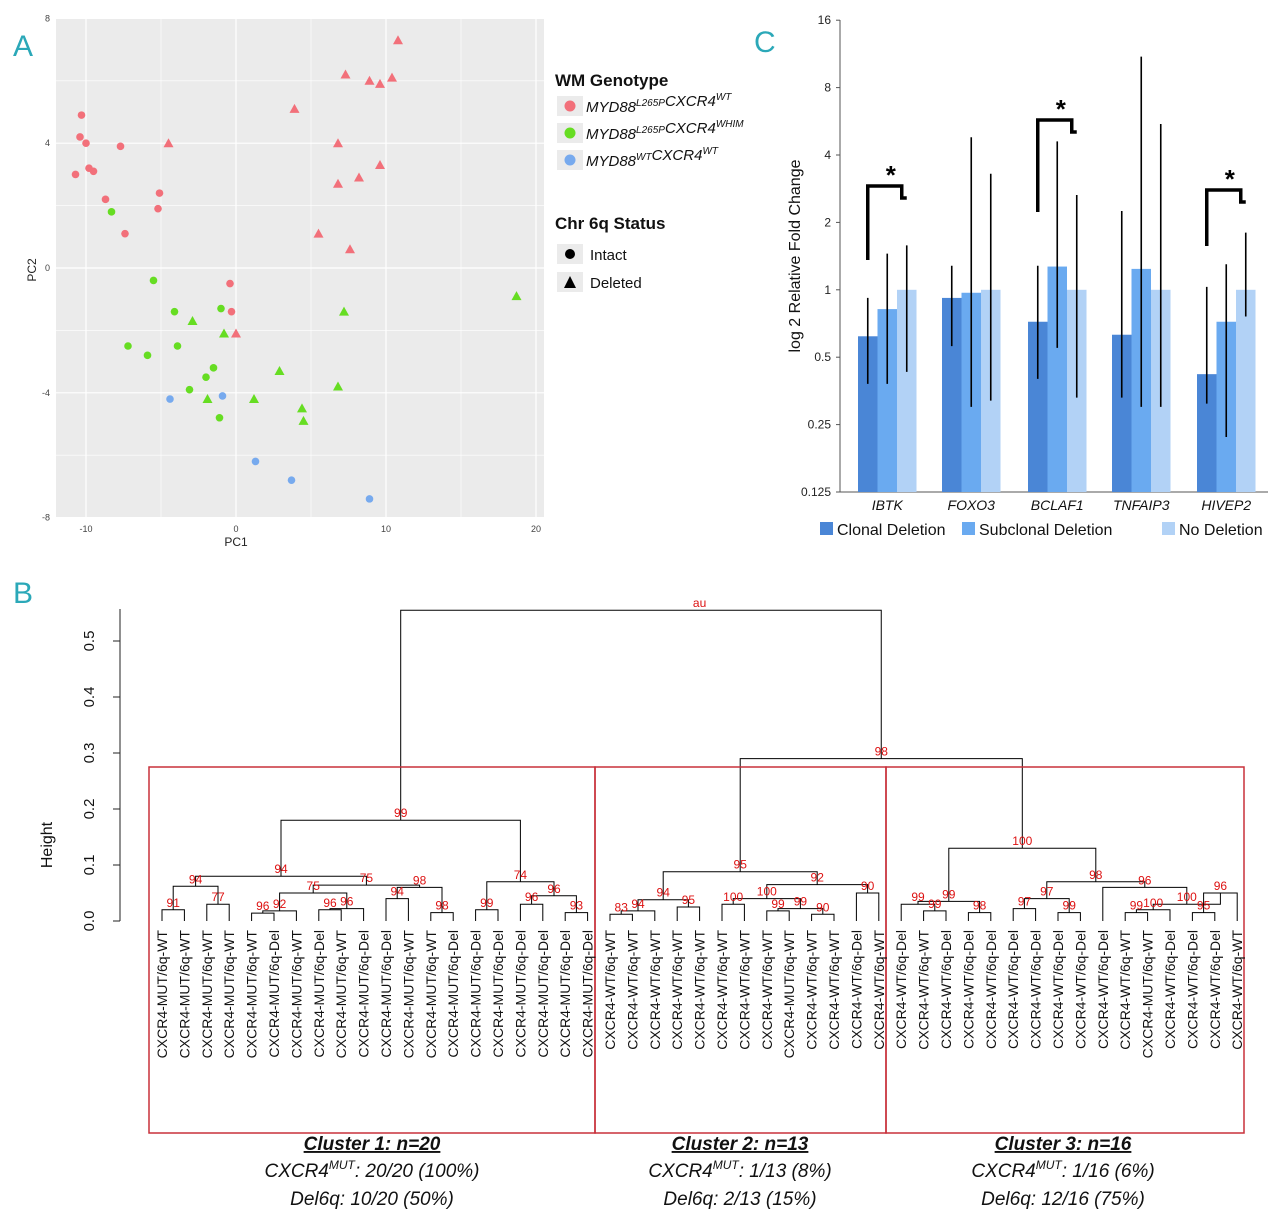 This screenshot has width=1280, height=1222. Describe the element at coordinates (521, 875) in the screenshot. I see `au-value: 74` at that location.